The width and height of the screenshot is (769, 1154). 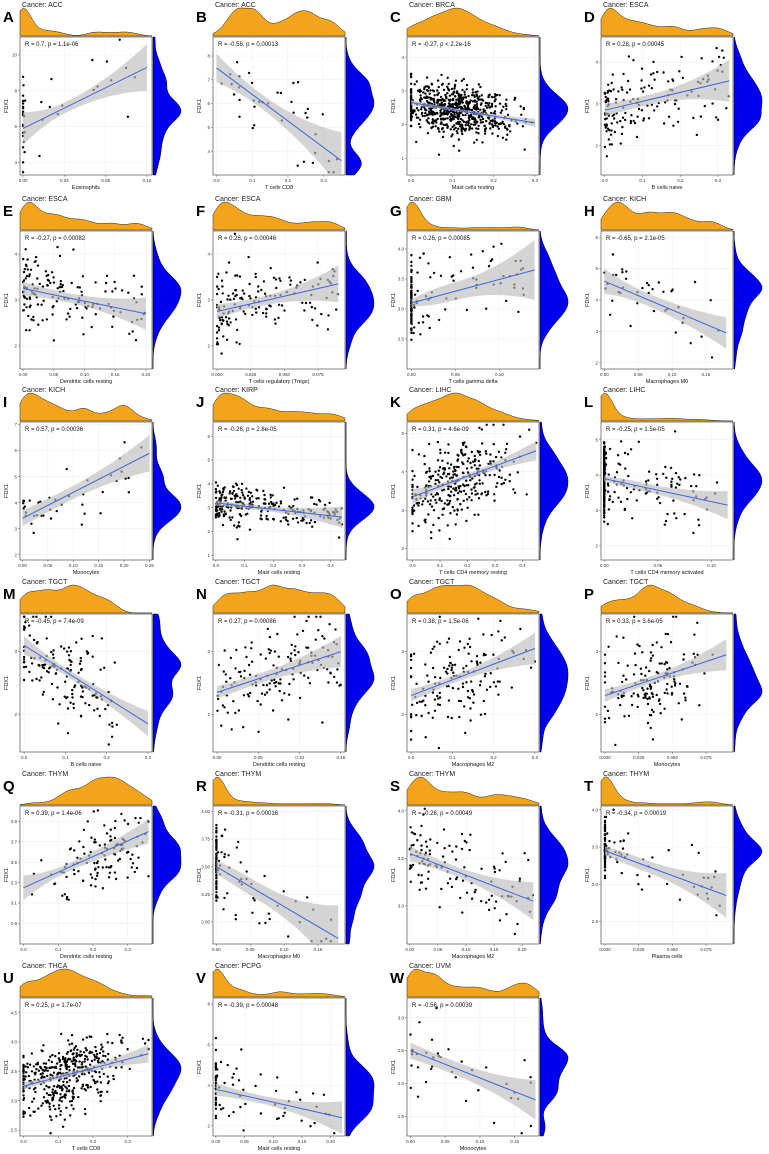 What do you see at coordinates (589, 594) in the screenshot?
I see `panel-letter: P` at bounding box center [589, 594].